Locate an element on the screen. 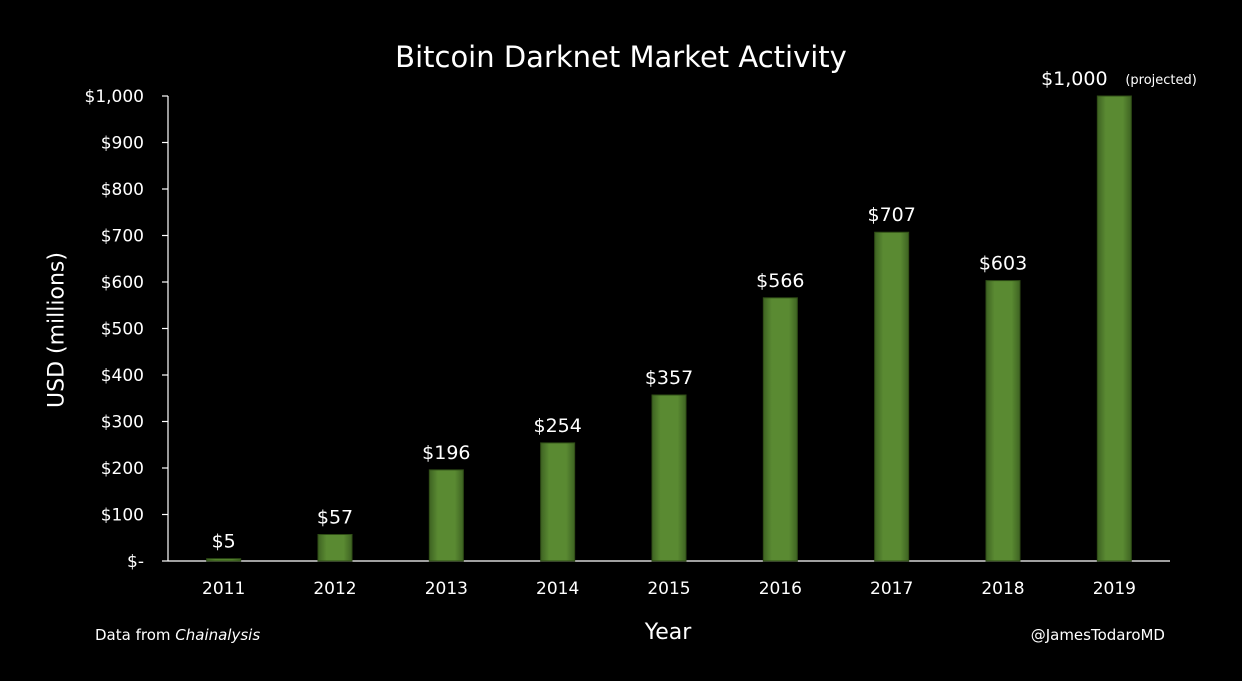 This screenshot has width=1242, height=681. bar-2019 is located at coordinates (1114, 328).